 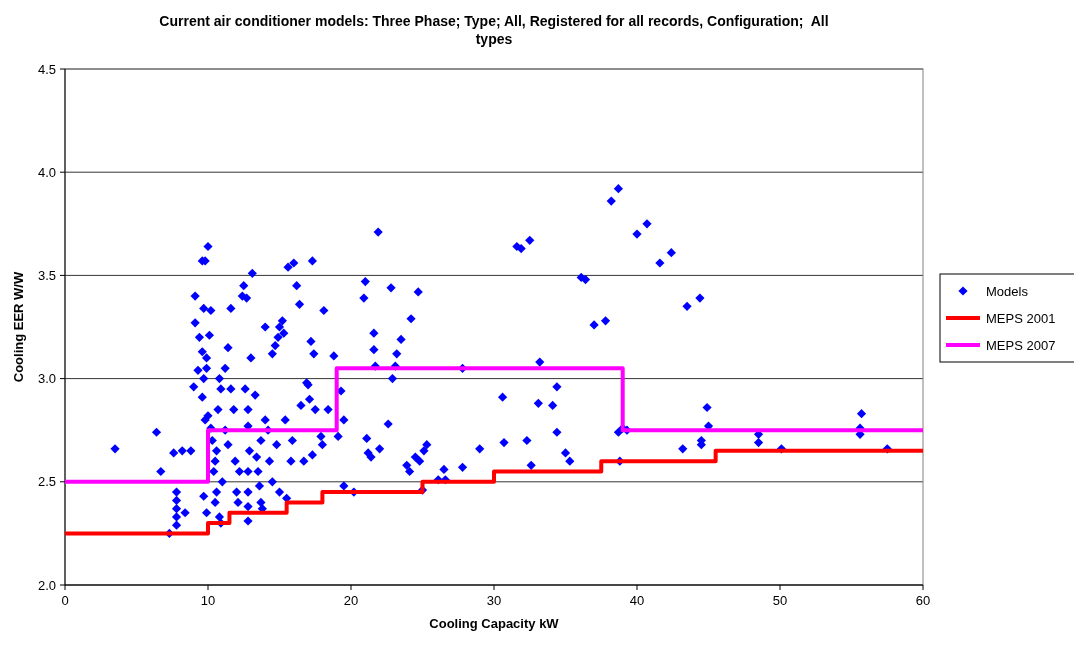 I want to click on x-tick-label: 50, so click(x=780, y=600).